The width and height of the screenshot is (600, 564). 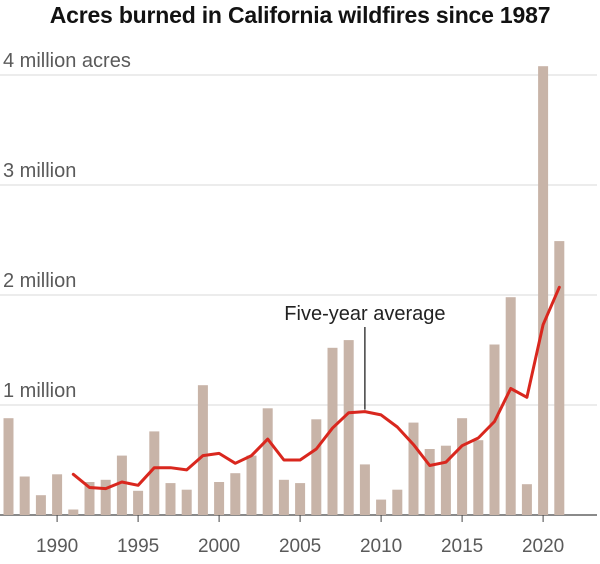 What do you see at coordinates (413, 468) in the screenshot?
I see `bar-2012` at bounding box center [413, 468].